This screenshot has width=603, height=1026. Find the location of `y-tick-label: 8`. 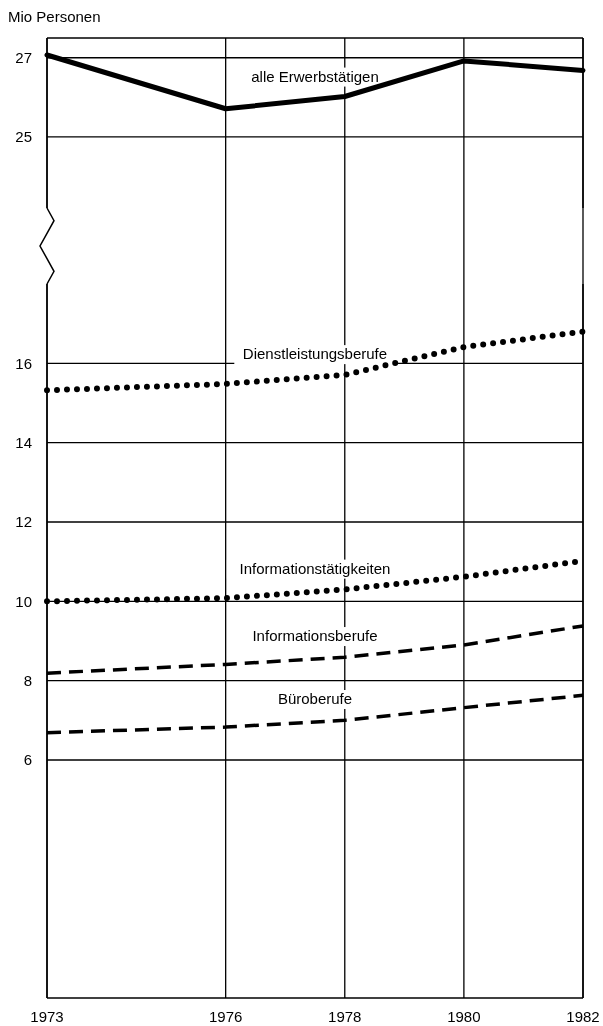

y-tick-label: 8 is located at coordinates (27, 680).